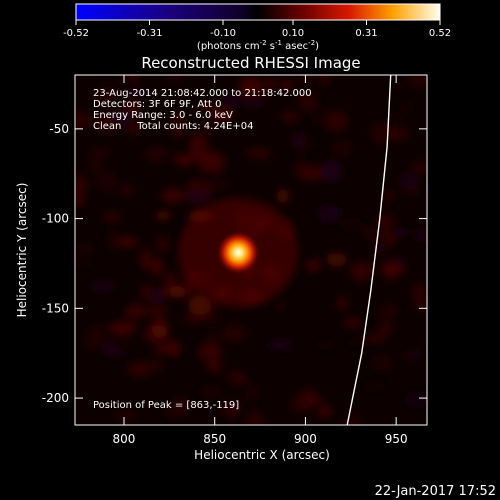  I want to click on y-tick-label: -50, so click(59, 129).